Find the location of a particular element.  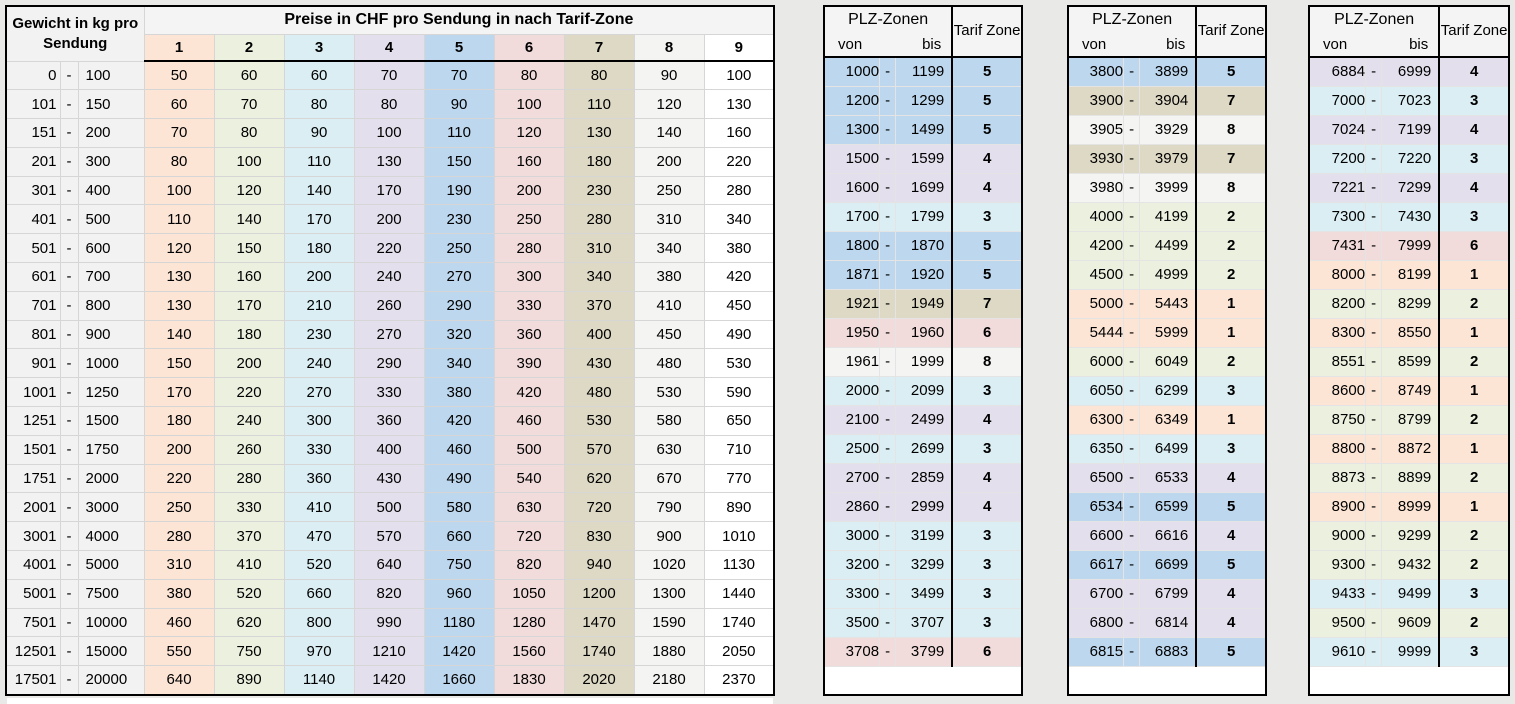

plz-to-cell: 8799 is located at coordinates (1410, 419).